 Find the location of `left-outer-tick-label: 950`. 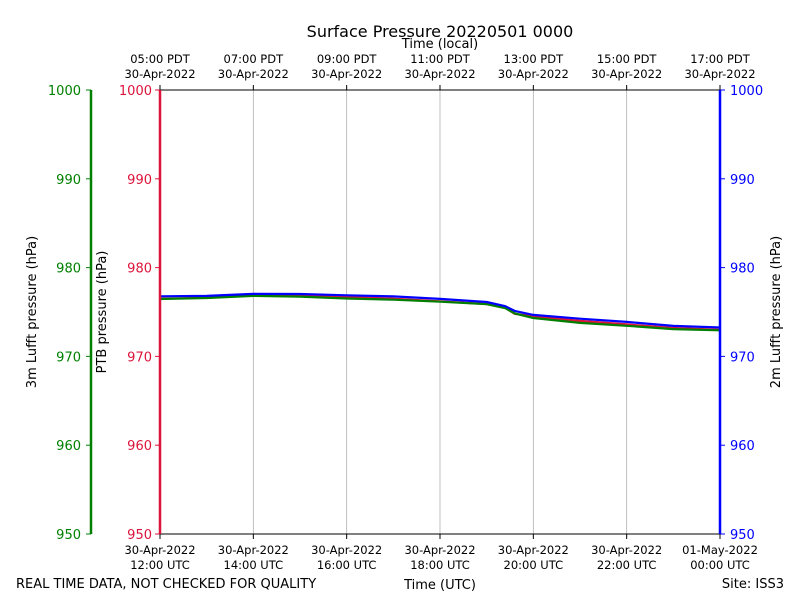

left-outer-tick-label: 950 is located at coordinates (68, 535).